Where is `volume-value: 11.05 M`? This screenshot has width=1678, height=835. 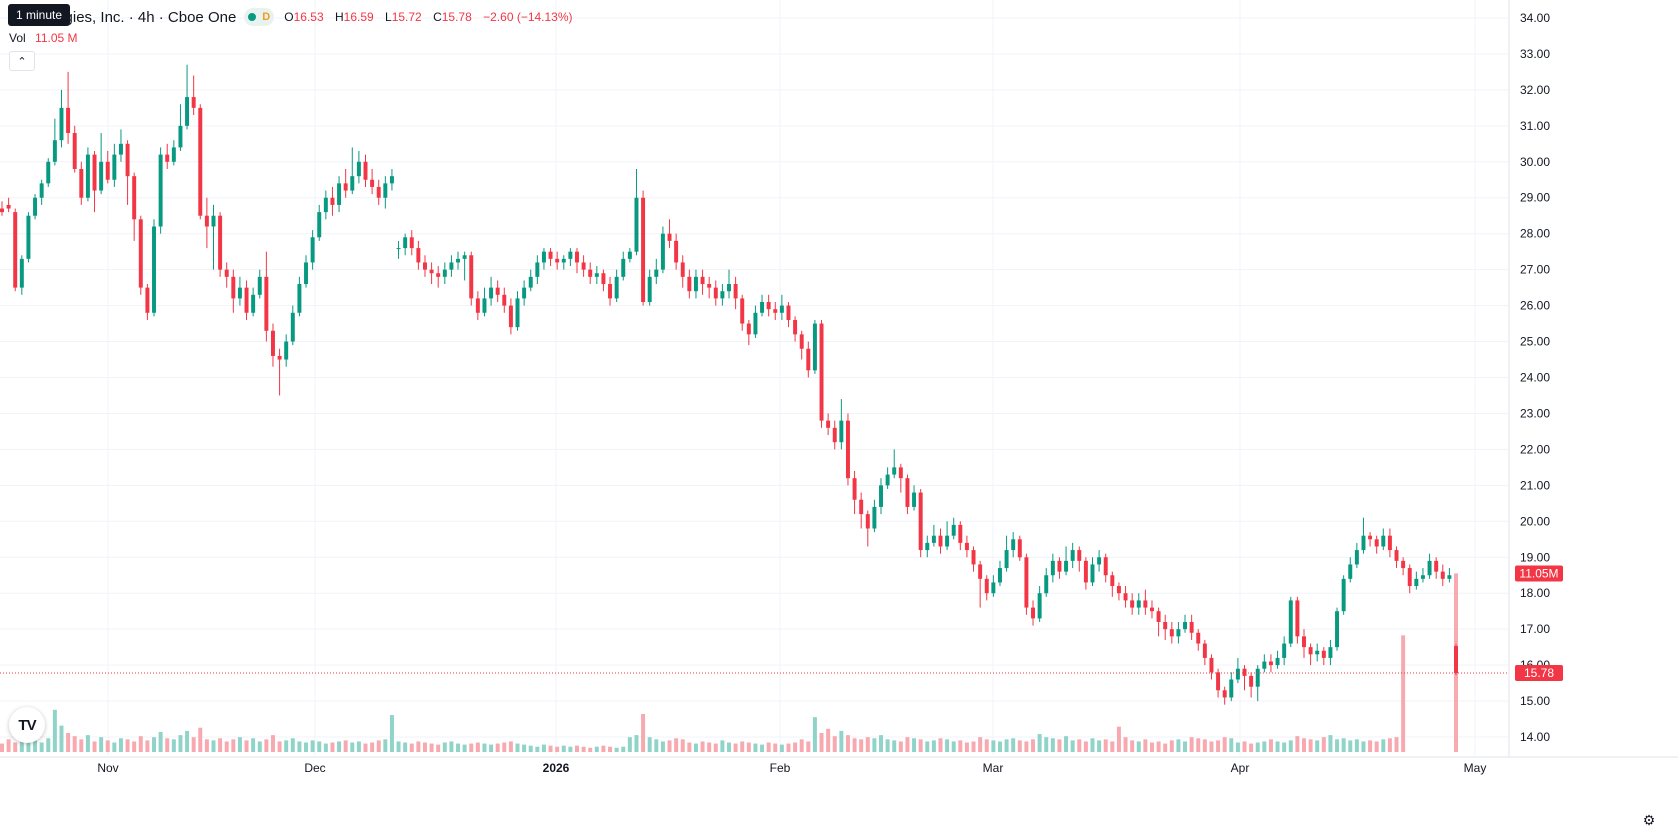
volume-value: 11.05 M is located at coordinates (56, 38).